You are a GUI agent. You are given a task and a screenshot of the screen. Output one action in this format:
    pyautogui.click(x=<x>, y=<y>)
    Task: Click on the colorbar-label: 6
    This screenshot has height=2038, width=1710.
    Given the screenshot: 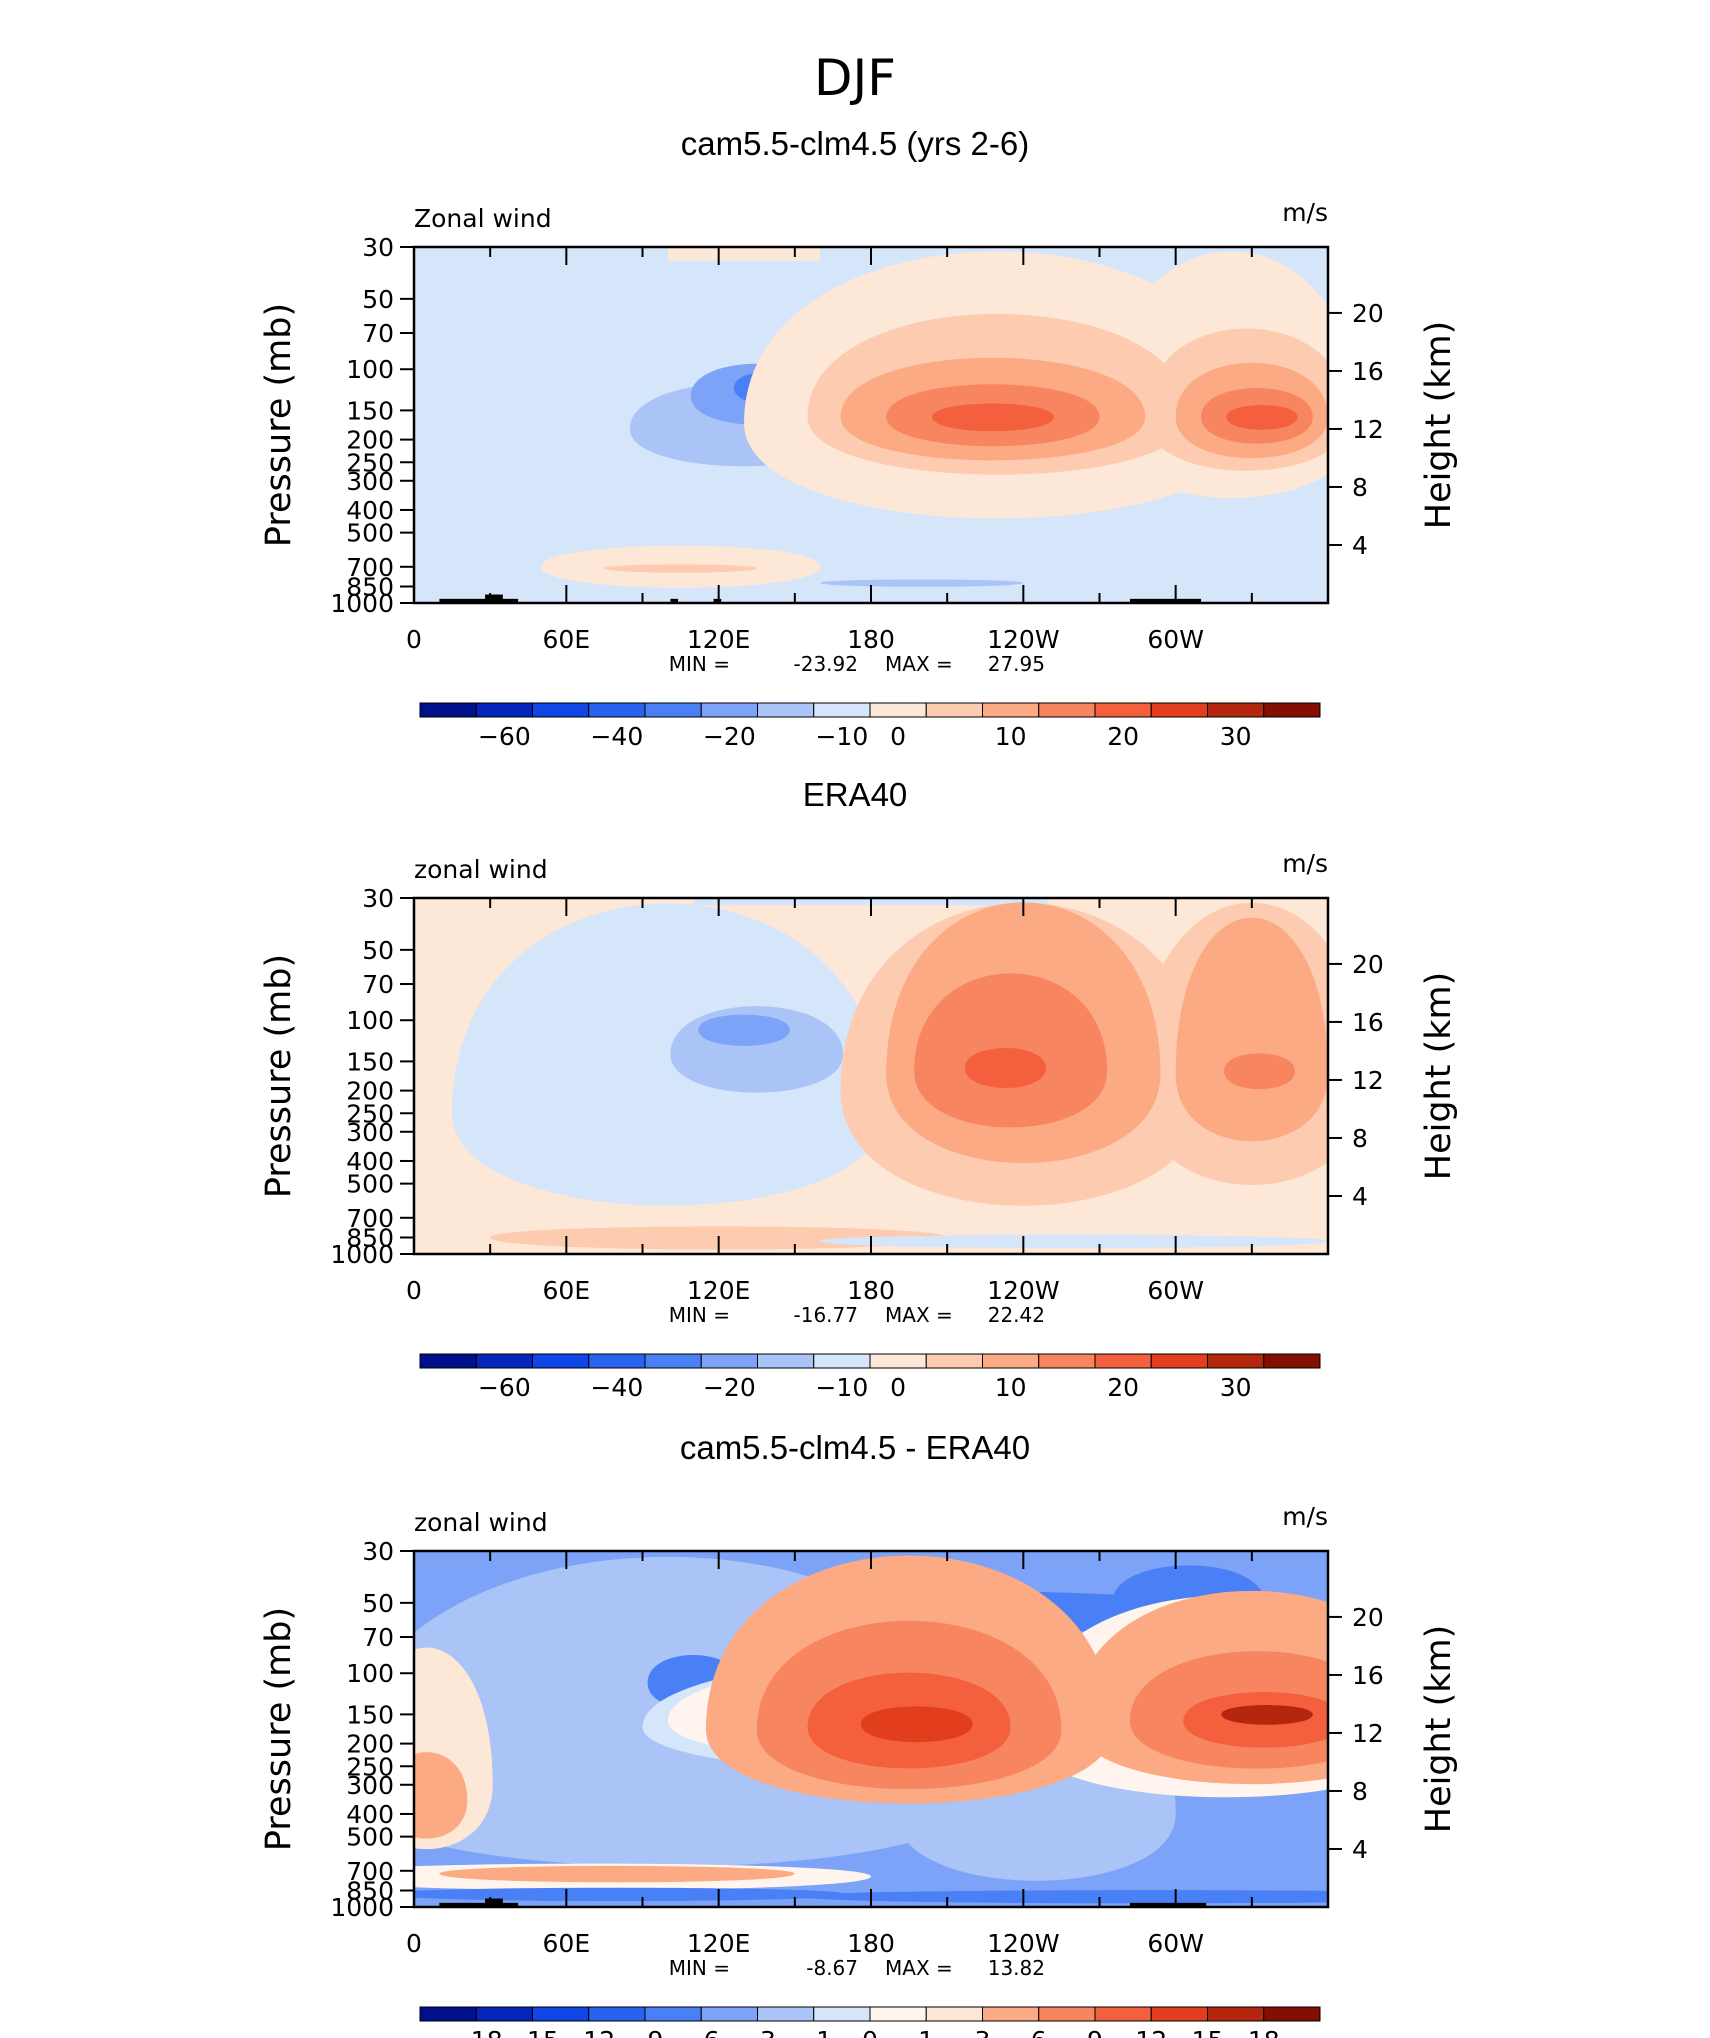 What is the action you would take?
    pyautogui.click(x=1039, y=2032)
    